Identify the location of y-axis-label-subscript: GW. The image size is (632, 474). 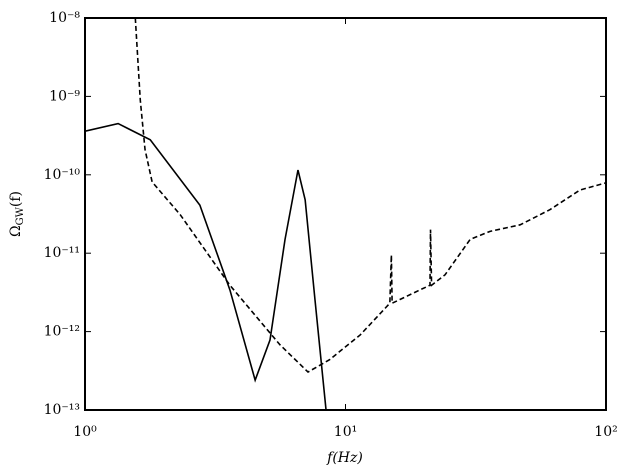
(20, 215).